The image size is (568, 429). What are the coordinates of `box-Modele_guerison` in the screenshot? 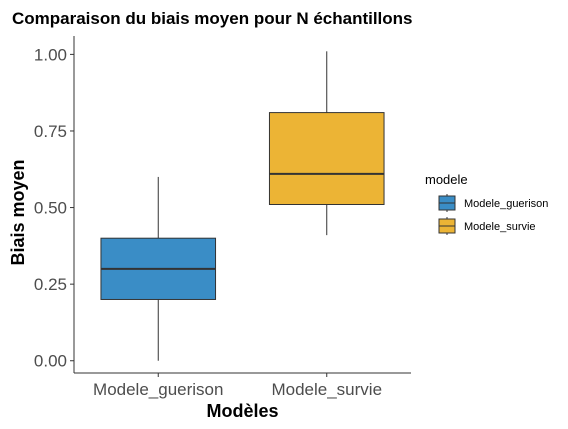 It's located at (158, 268).